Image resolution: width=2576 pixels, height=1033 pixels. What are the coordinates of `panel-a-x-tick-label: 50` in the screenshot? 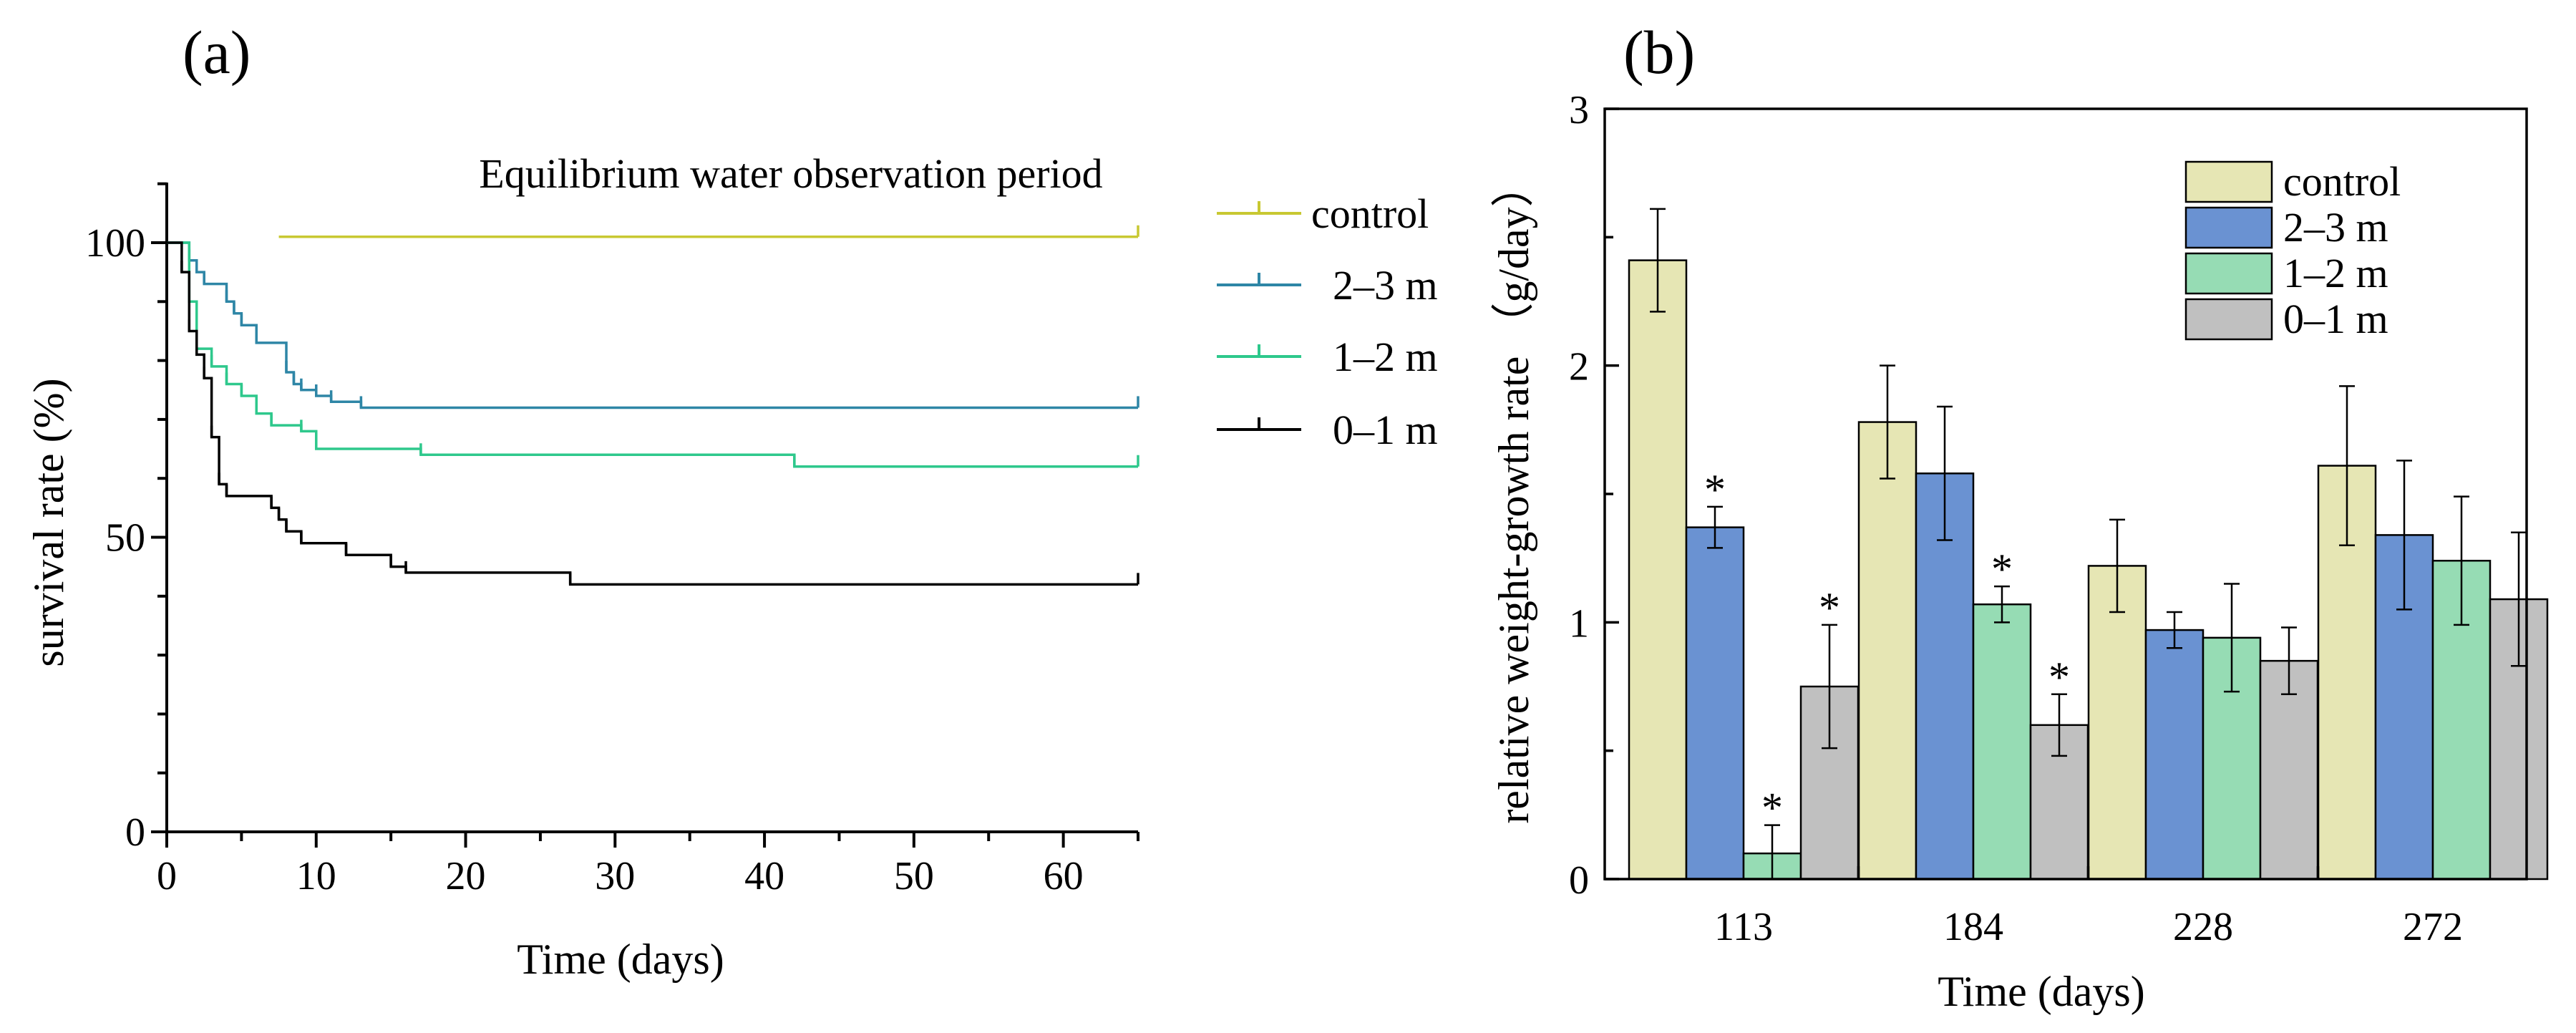 It's located at (914, 876).